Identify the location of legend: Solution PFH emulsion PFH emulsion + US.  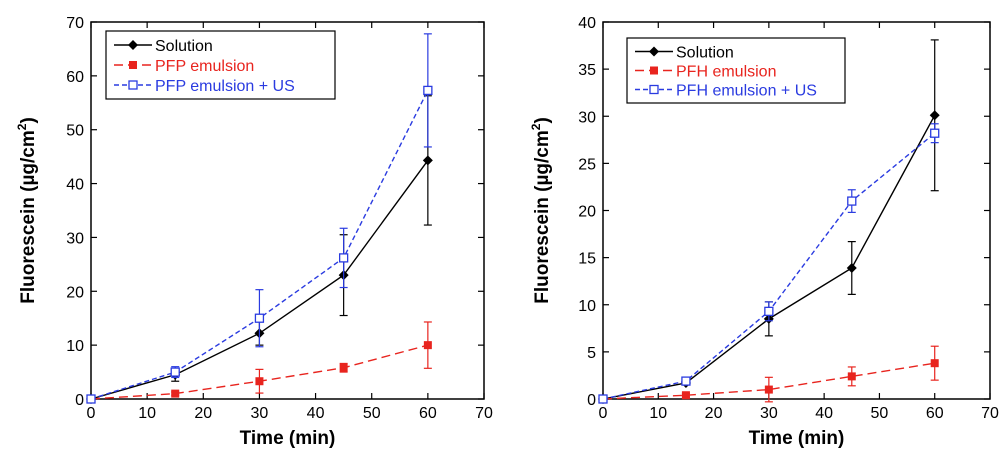
(736, 70).